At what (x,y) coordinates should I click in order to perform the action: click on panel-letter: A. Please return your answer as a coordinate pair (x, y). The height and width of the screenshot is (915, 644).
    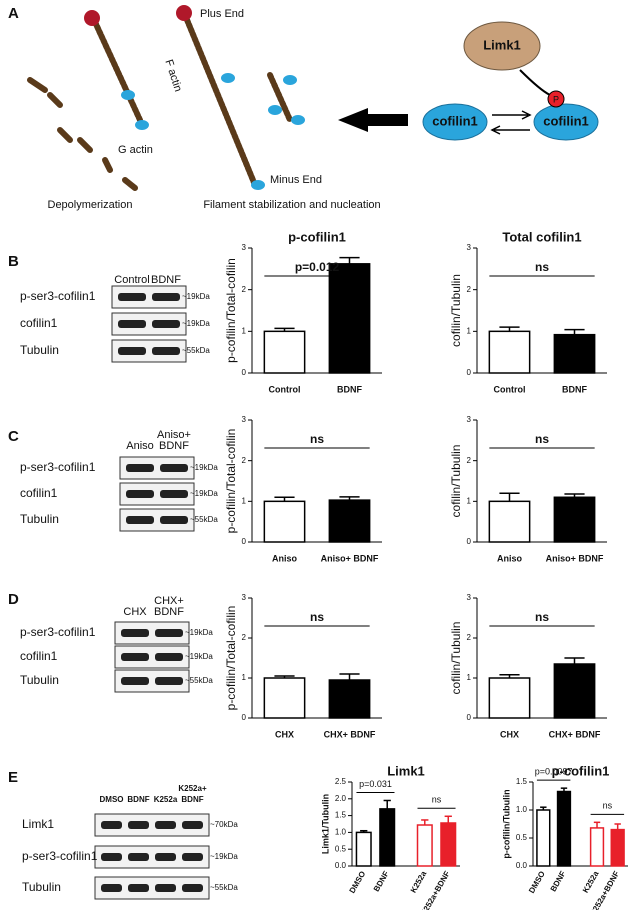
    Looking at the image, I should click on (13, 13).